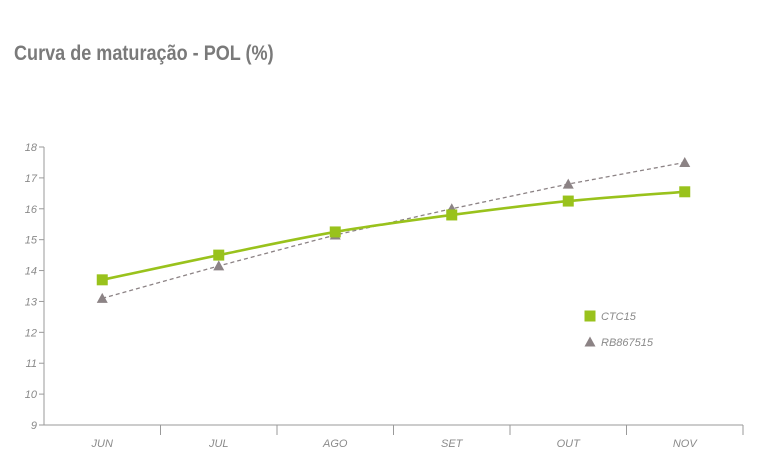  I want to click on x-tick-label: AGO, so click(335, 444).